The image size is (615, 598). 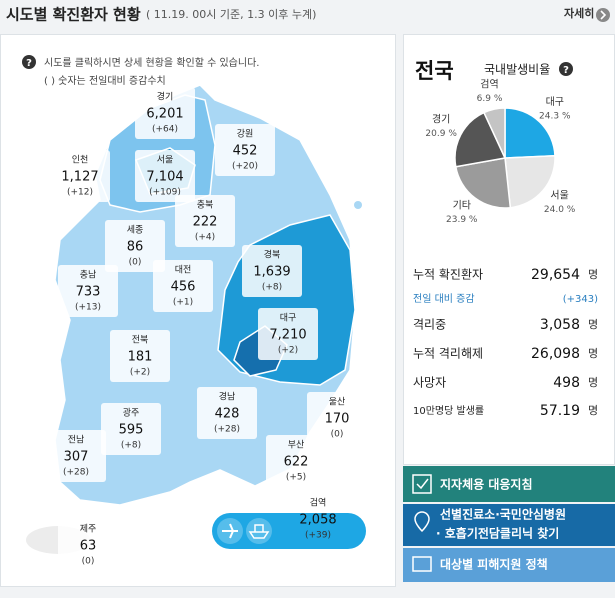 I want to click on pie-value: 24.0 %, so click(x=560, y=210).